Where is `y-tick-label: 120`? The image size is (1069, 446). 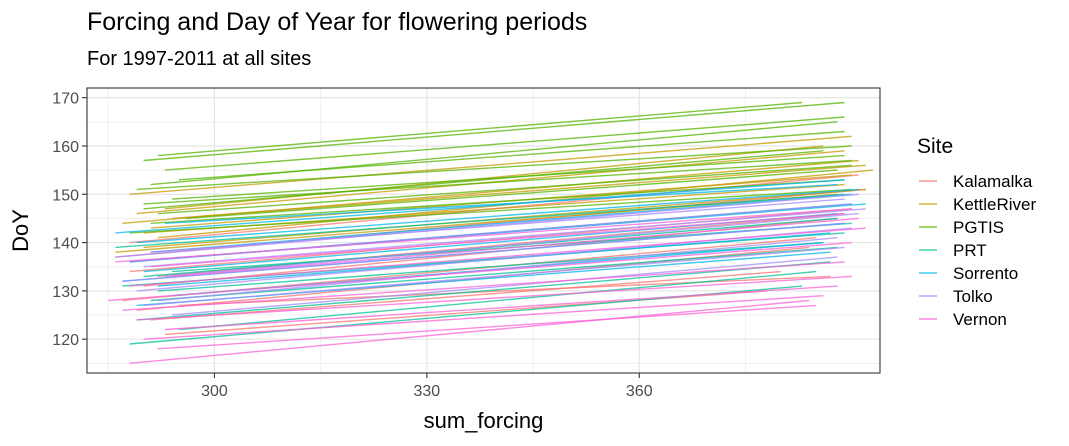
y-tick-label: 120 is located at coordinates (65, 340).